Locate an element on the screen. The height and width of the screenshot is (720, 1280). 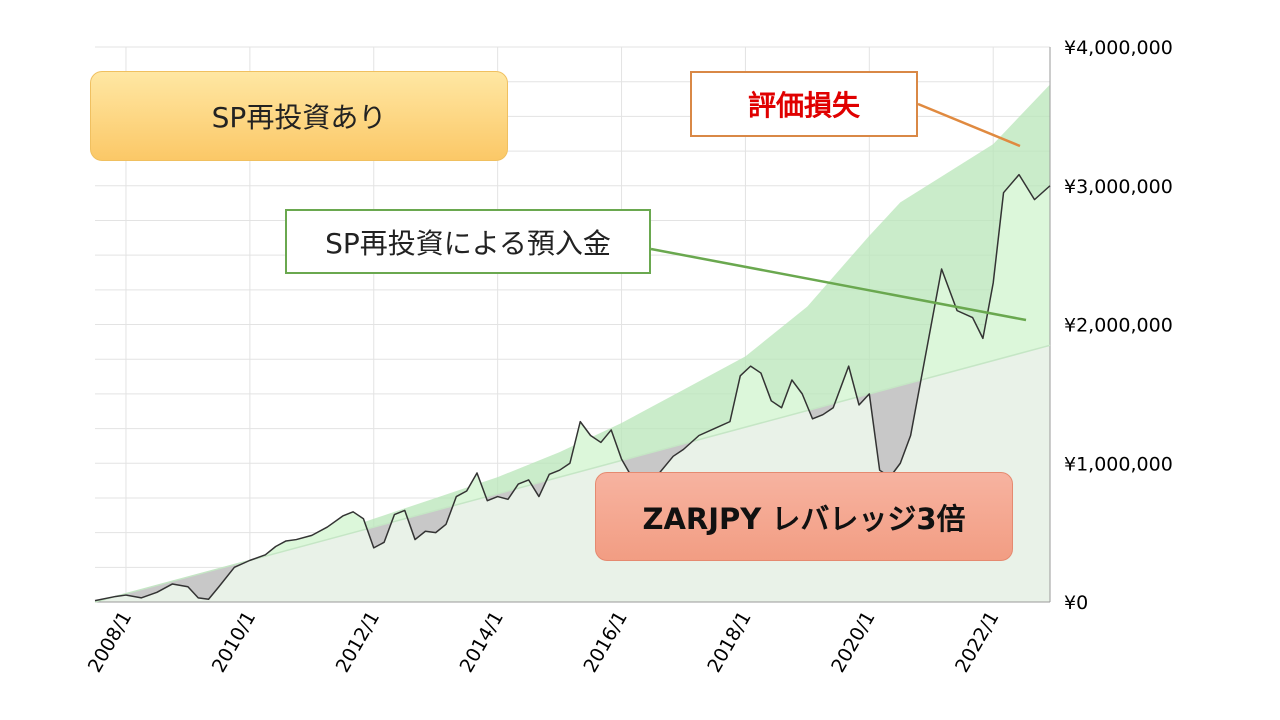
x-tick-label: 2012/1 is located at coordinates (358, 642).